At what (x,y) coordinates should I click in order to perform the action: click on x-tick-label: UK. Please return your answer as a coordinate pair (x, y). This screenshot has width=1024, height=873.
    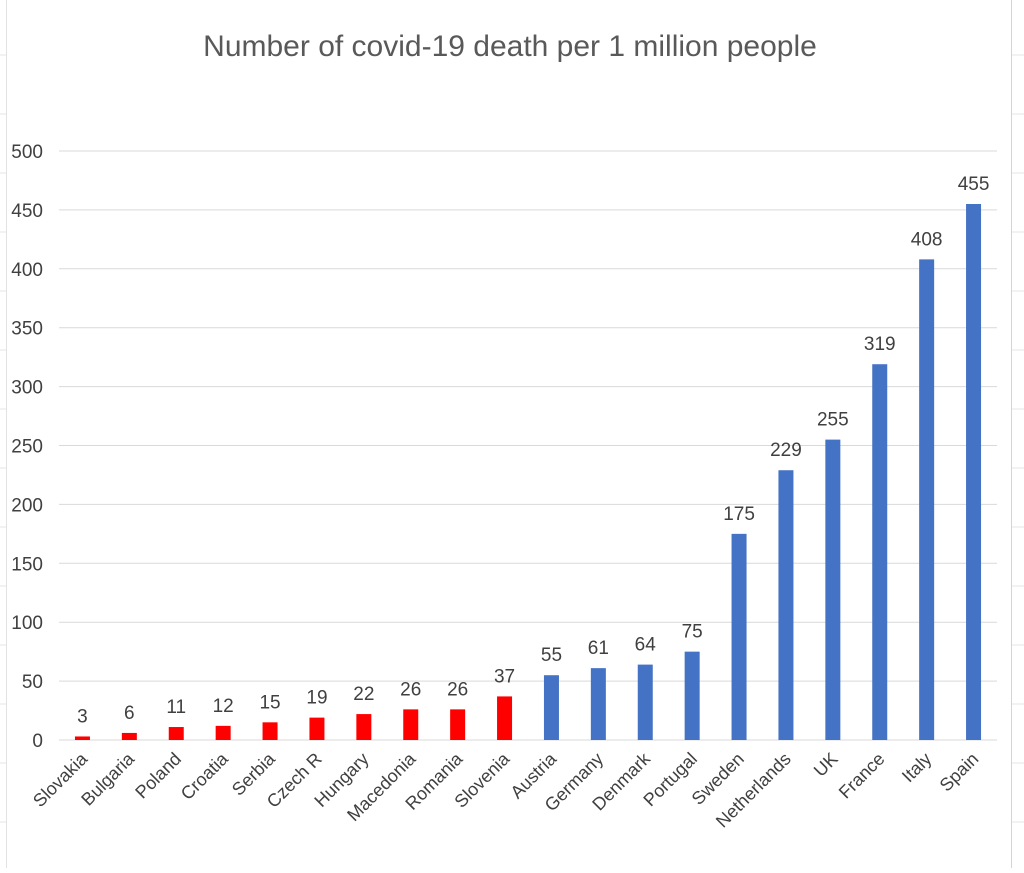
    Looking at the image, I should click on (826, 765).